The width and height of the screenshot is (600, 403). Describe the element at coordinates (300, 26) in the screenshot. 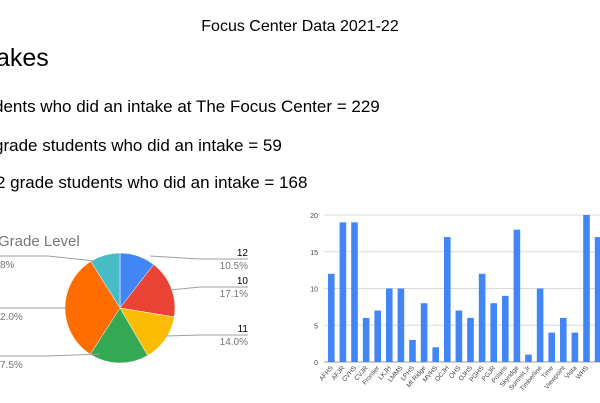

I see `slide-title: Focus Center Data 2021-22` at that location.